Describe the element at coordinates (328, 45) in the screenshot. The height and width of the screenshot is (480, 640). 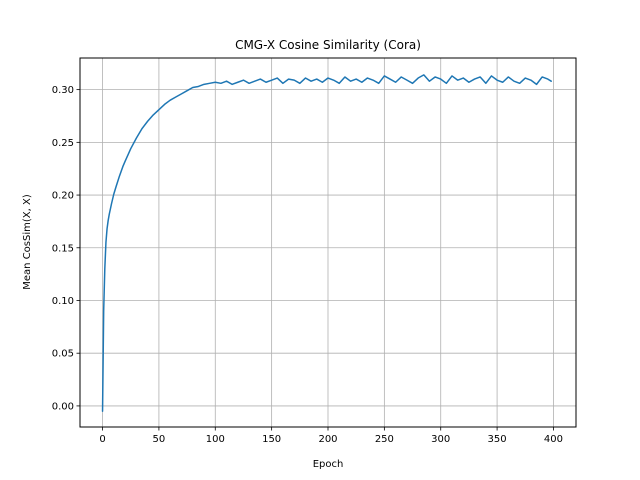
I see `chart-title: CMG-X Cosine Similarity (Cora)` at that location.